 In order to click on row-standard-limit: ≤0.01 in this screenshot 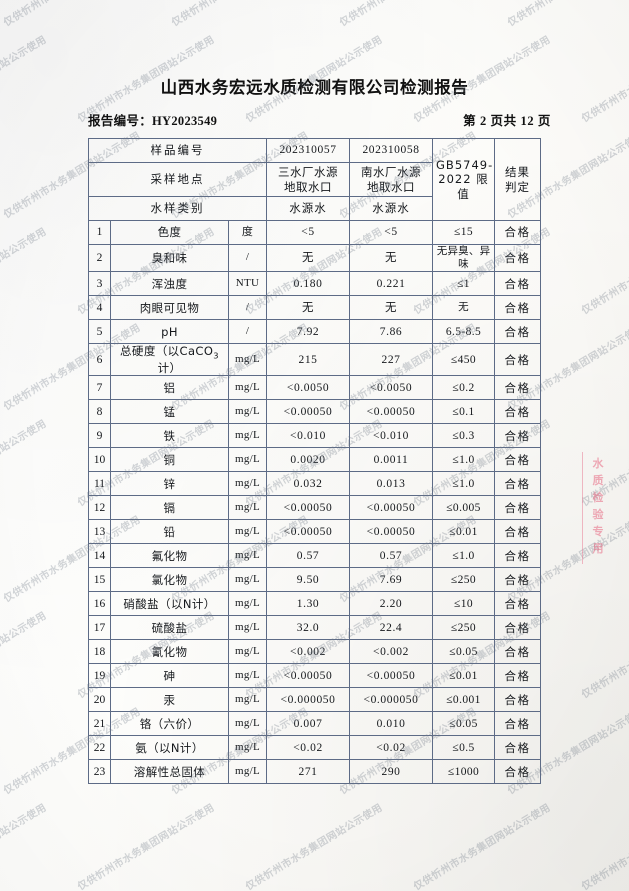, I will do `click(464, 532)`.